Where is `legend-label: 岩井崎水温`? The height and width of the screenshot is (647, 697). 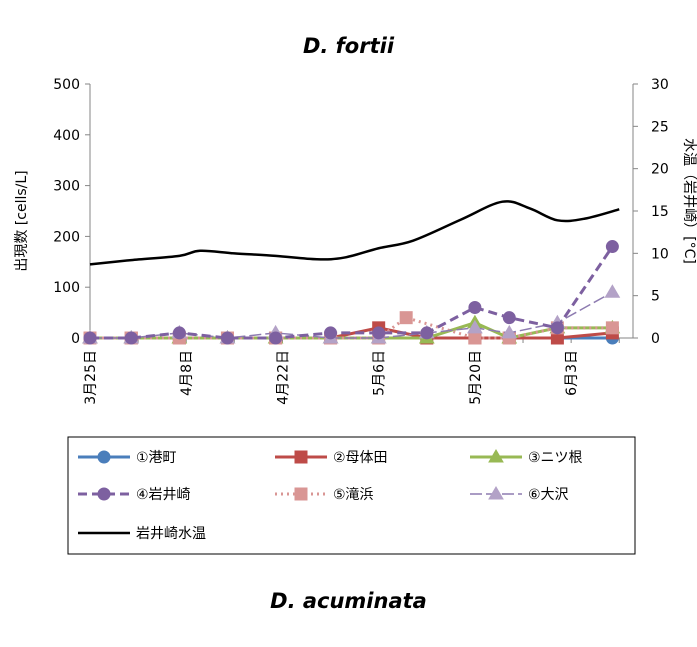 legend-label: 岩井崎水温 is located at coordinates (171, 534).